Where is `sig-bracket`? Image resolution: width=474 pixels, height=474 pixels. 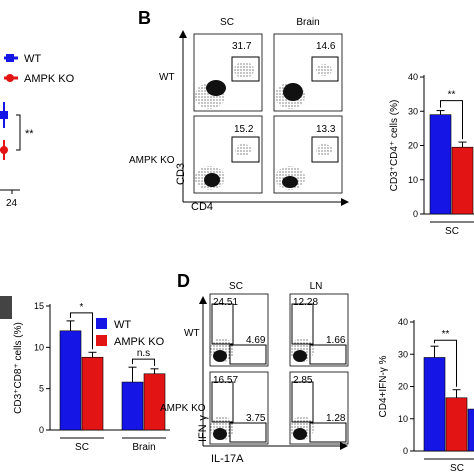 sig-bracket is located at coordinates (18, 132).